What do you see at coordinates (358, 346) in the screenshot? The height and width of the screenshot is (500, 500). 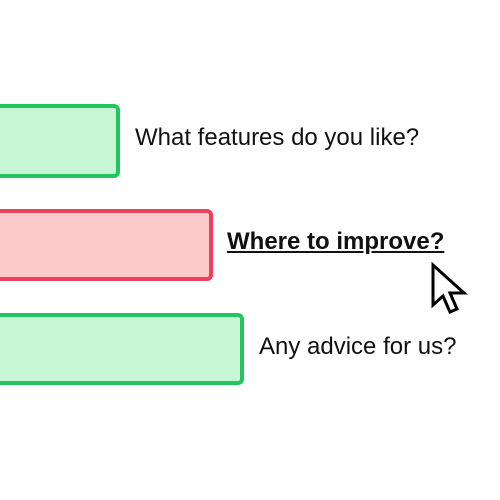 I see `option-label-advice: Any advice for us?` at bounding box center [358, 346].